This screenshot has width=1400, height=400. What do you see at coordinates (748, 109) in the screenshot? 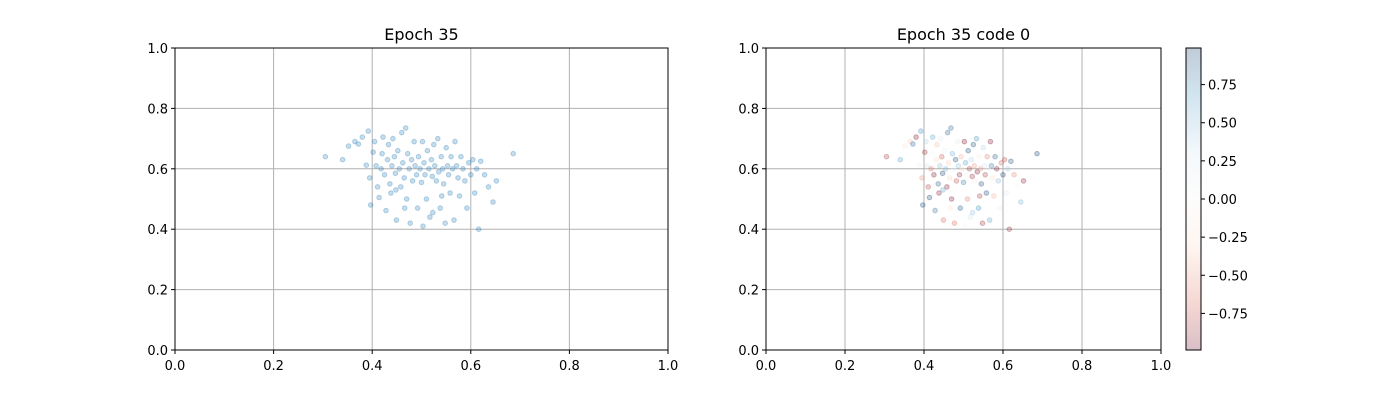
I see `y-tick-label: 0.8` at bounding box center [748, 109].